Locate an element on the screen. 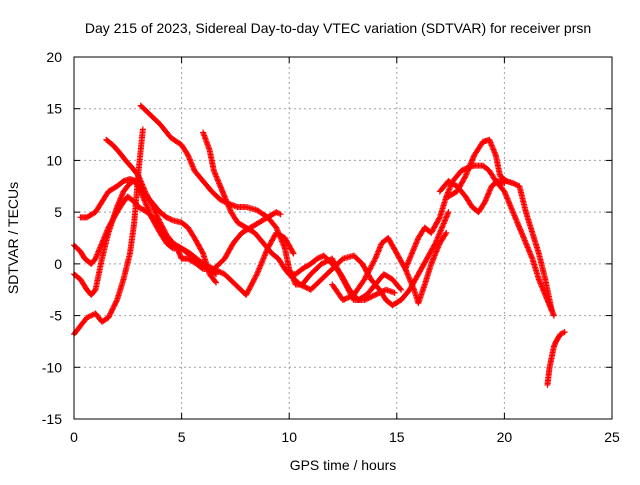 This screenshot has width=640, height=485. x-tick-label: 0 is located at coordinates (74, 437).